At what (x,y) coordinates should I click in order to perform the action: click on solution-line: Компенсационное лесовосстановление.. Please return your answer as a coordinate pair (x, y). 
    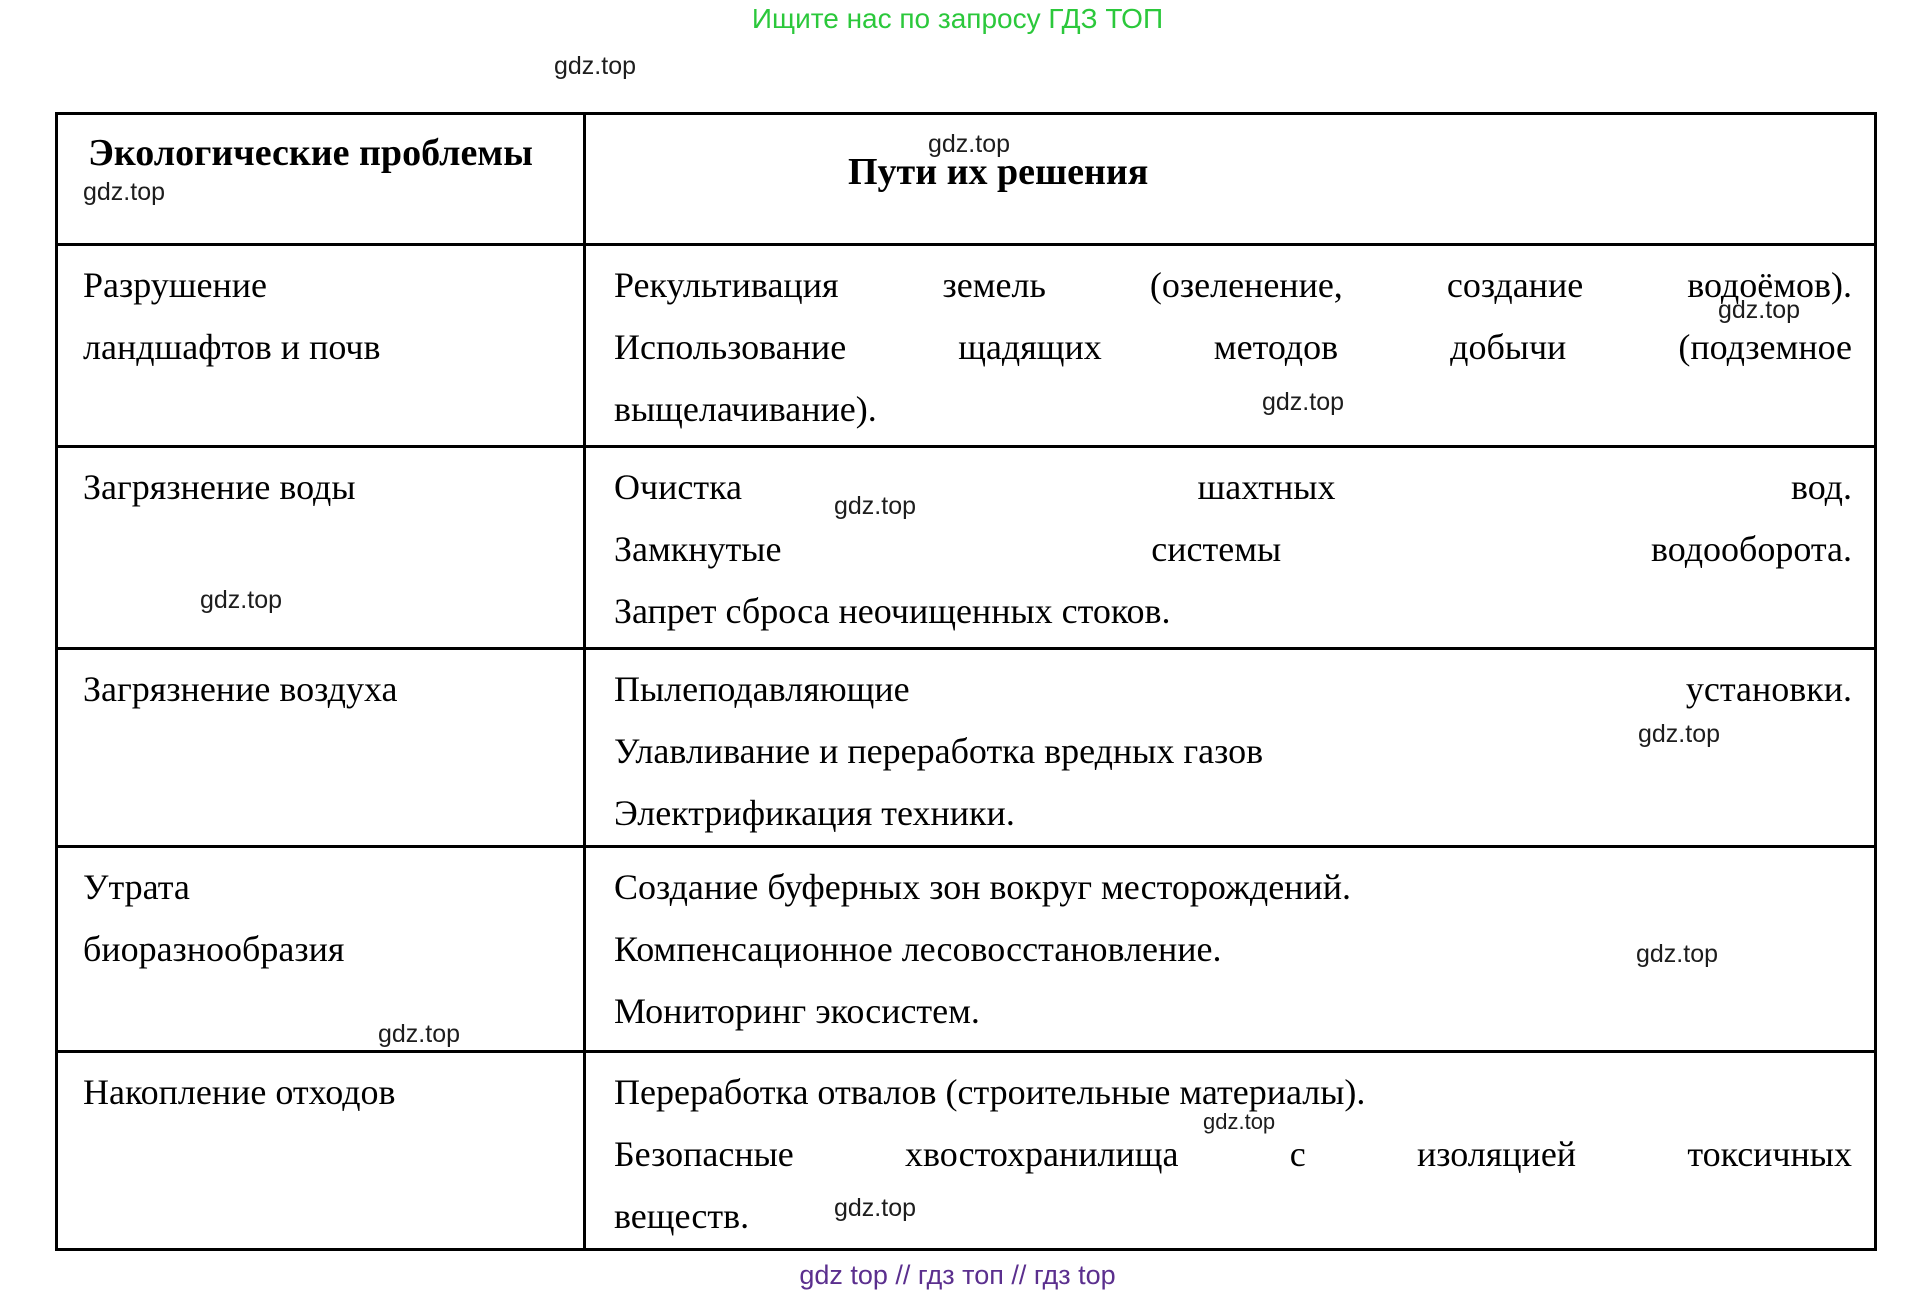
    Looking at the image, I should click on (918, 949).